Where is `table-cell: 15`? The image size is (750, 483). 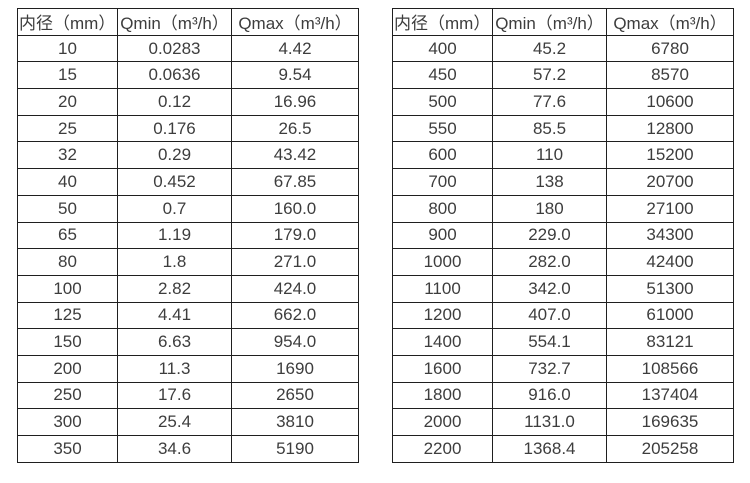
table-cell: 15 is located at coordinates (67, 75).